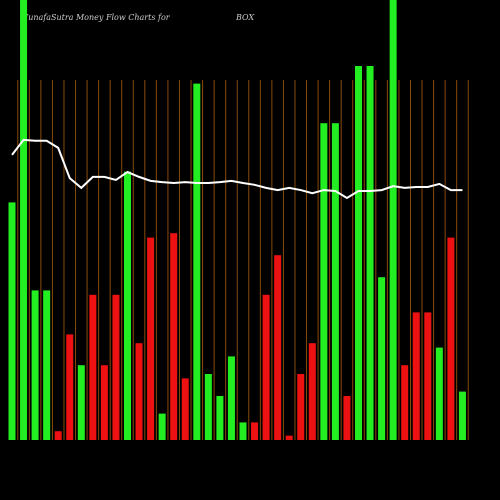 This screenshot has height=500, width=500. I want to click on chart-title: MunafaSutra Money Flow Charts for, so click(95, 17).